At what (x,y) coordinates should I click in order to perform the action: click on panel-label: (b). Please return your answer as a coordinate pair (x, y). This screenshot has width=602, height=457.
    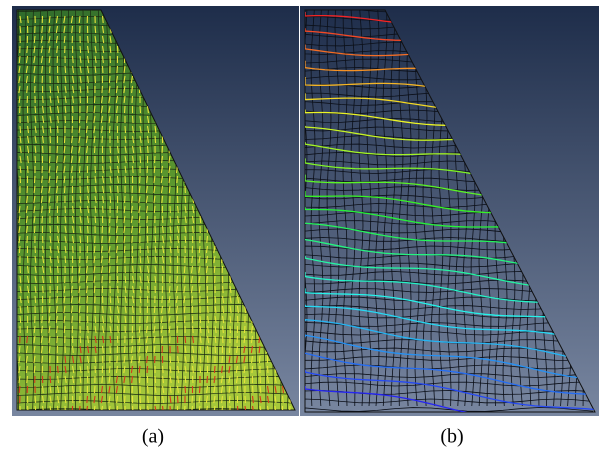
    Looking at the image, I should click on (451, 437).